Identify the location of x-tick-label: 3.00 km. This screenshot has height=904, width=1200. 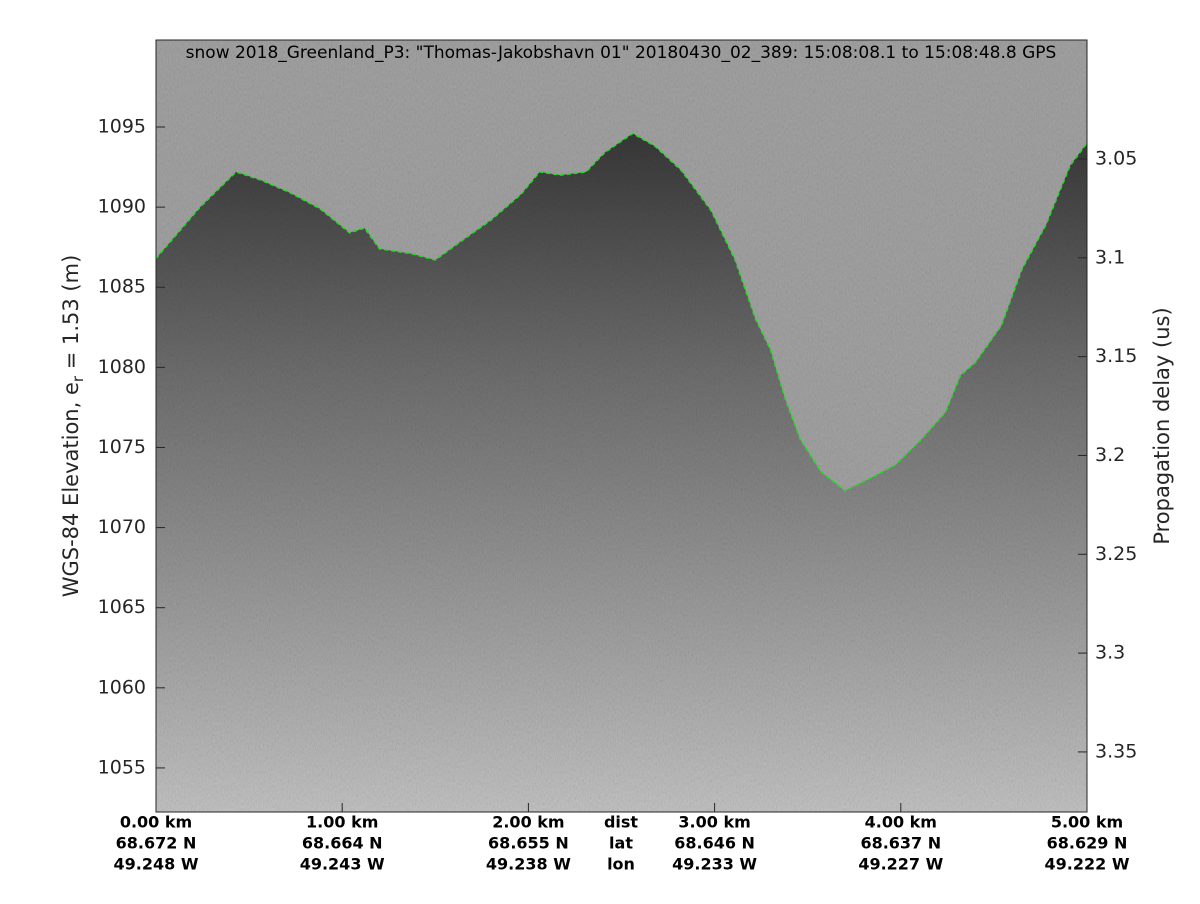
(714, 822).